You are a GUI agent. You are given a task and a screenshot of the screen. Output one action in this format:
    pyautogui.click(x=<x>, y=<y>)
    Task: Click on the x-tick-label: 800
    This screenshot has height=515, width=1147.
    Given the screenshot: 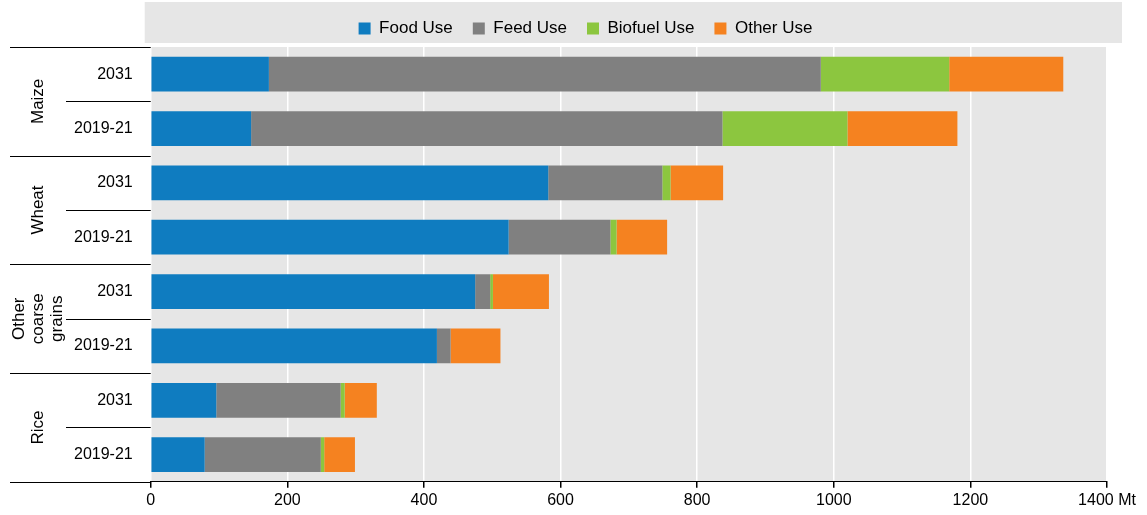 What is the action you would take?
    pyautogui.click(x=697, y=499)
    